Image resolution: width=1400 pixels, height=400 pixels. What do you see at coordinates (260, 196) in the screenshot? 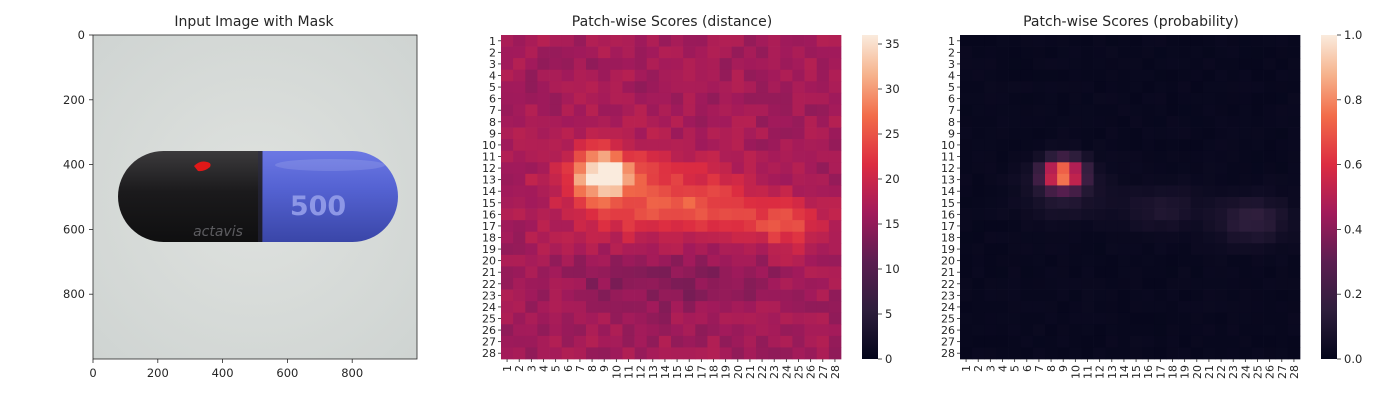
I see `capsule-seam` at bounding box center [260, 196].